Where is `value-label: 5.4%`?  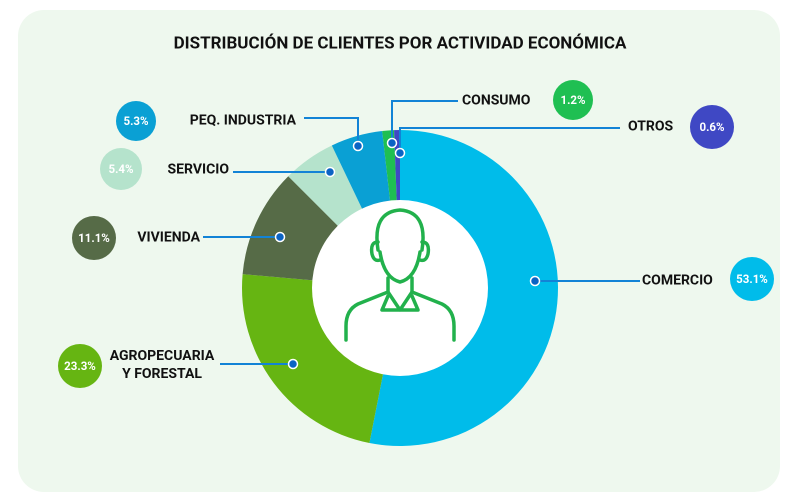
value-label: 5.4% is located at coordinates (120, 169).